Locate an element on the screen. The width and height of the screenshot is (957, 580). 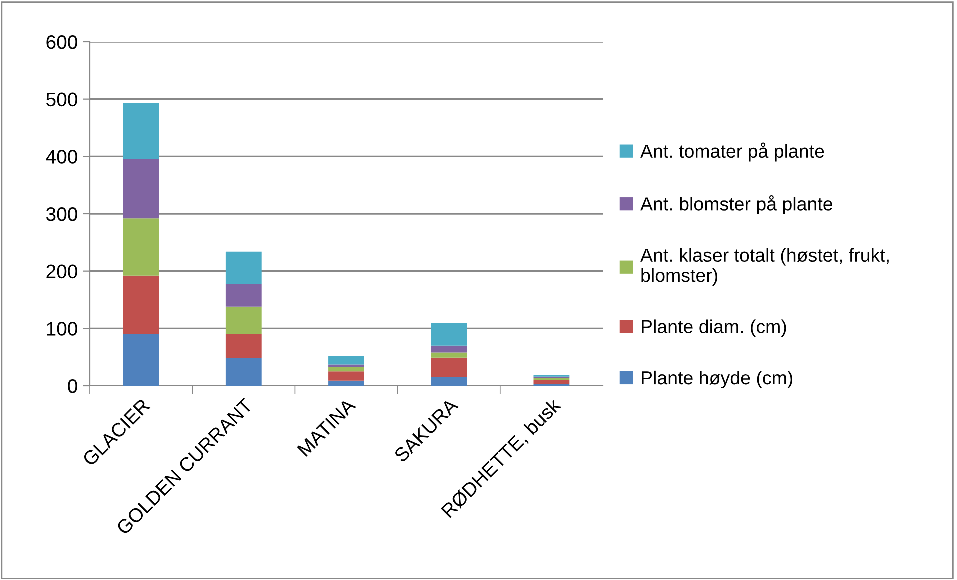
legend-label: Plante diam. (cm) is located at coordinates (714, 329).